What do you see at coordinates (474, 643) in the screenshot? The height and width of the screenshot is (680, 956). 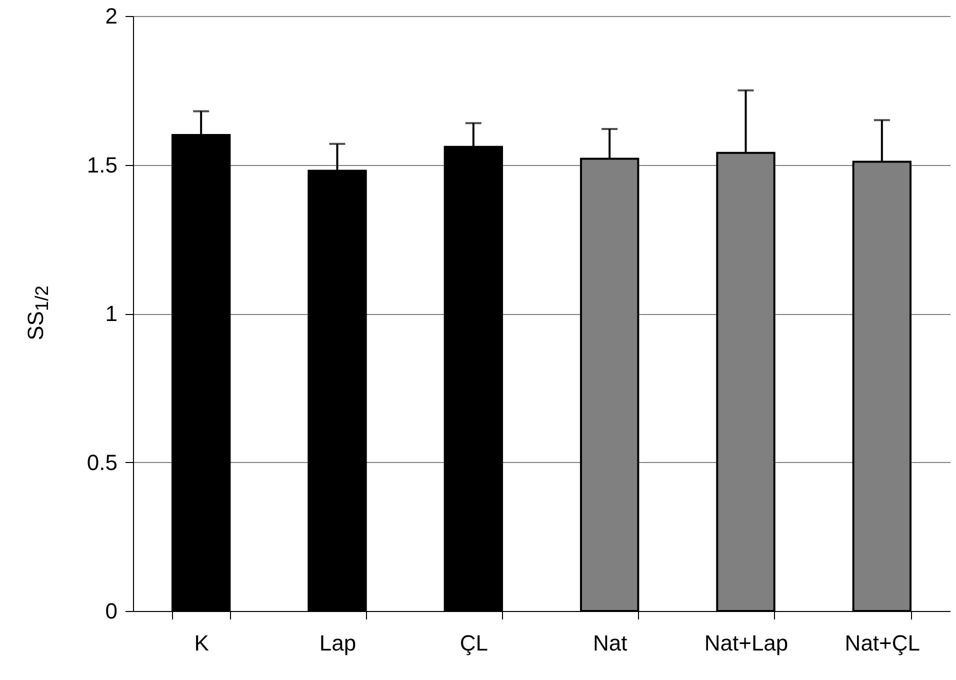 I see `x-tick-label: ÇL` at bounding box center [474, 643].